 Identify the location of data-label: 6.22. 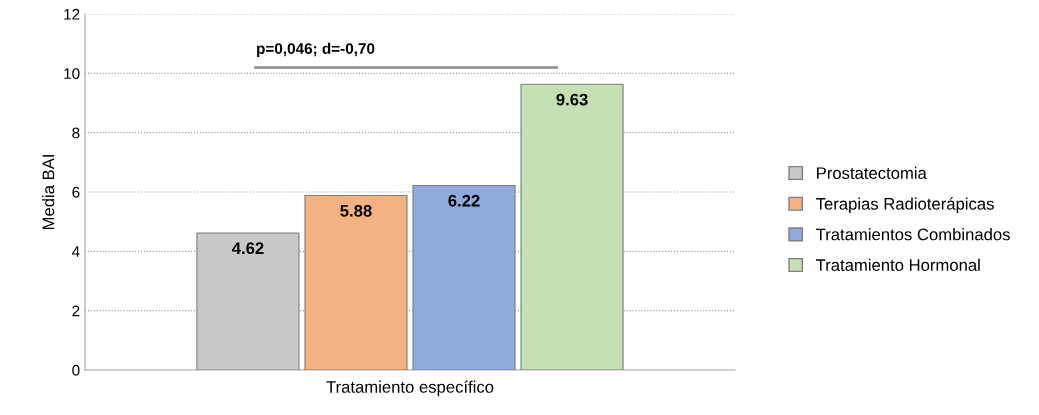
(464, 200).